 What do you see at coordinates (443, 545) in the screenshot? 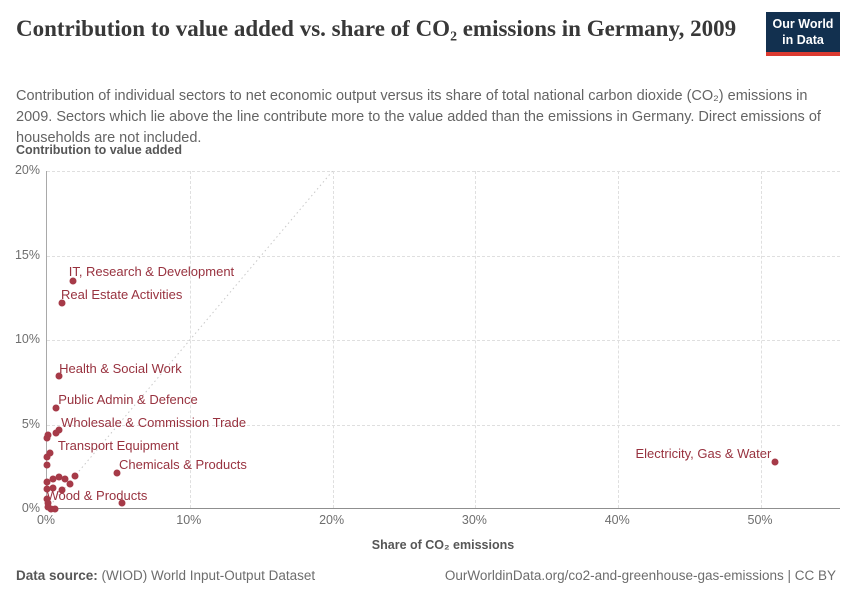
I see `x-axis-title: Share of CO₂ emissions` at bounding box center [443, 545].